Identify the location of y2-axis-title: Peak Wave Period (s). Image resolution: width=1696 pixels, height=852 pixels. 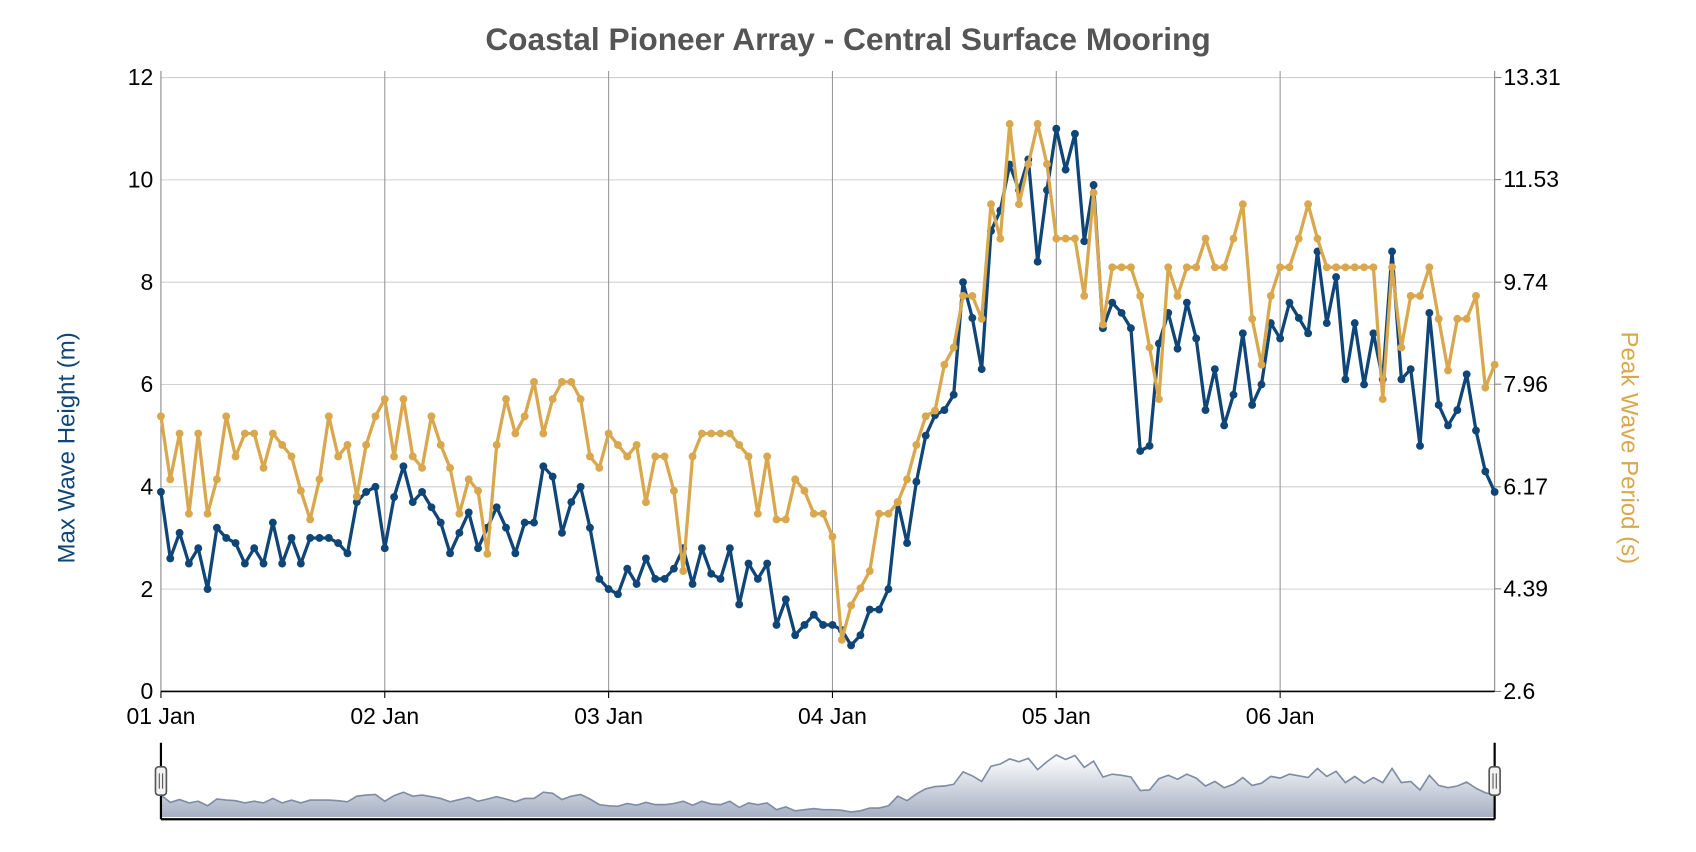
(1628, 448).